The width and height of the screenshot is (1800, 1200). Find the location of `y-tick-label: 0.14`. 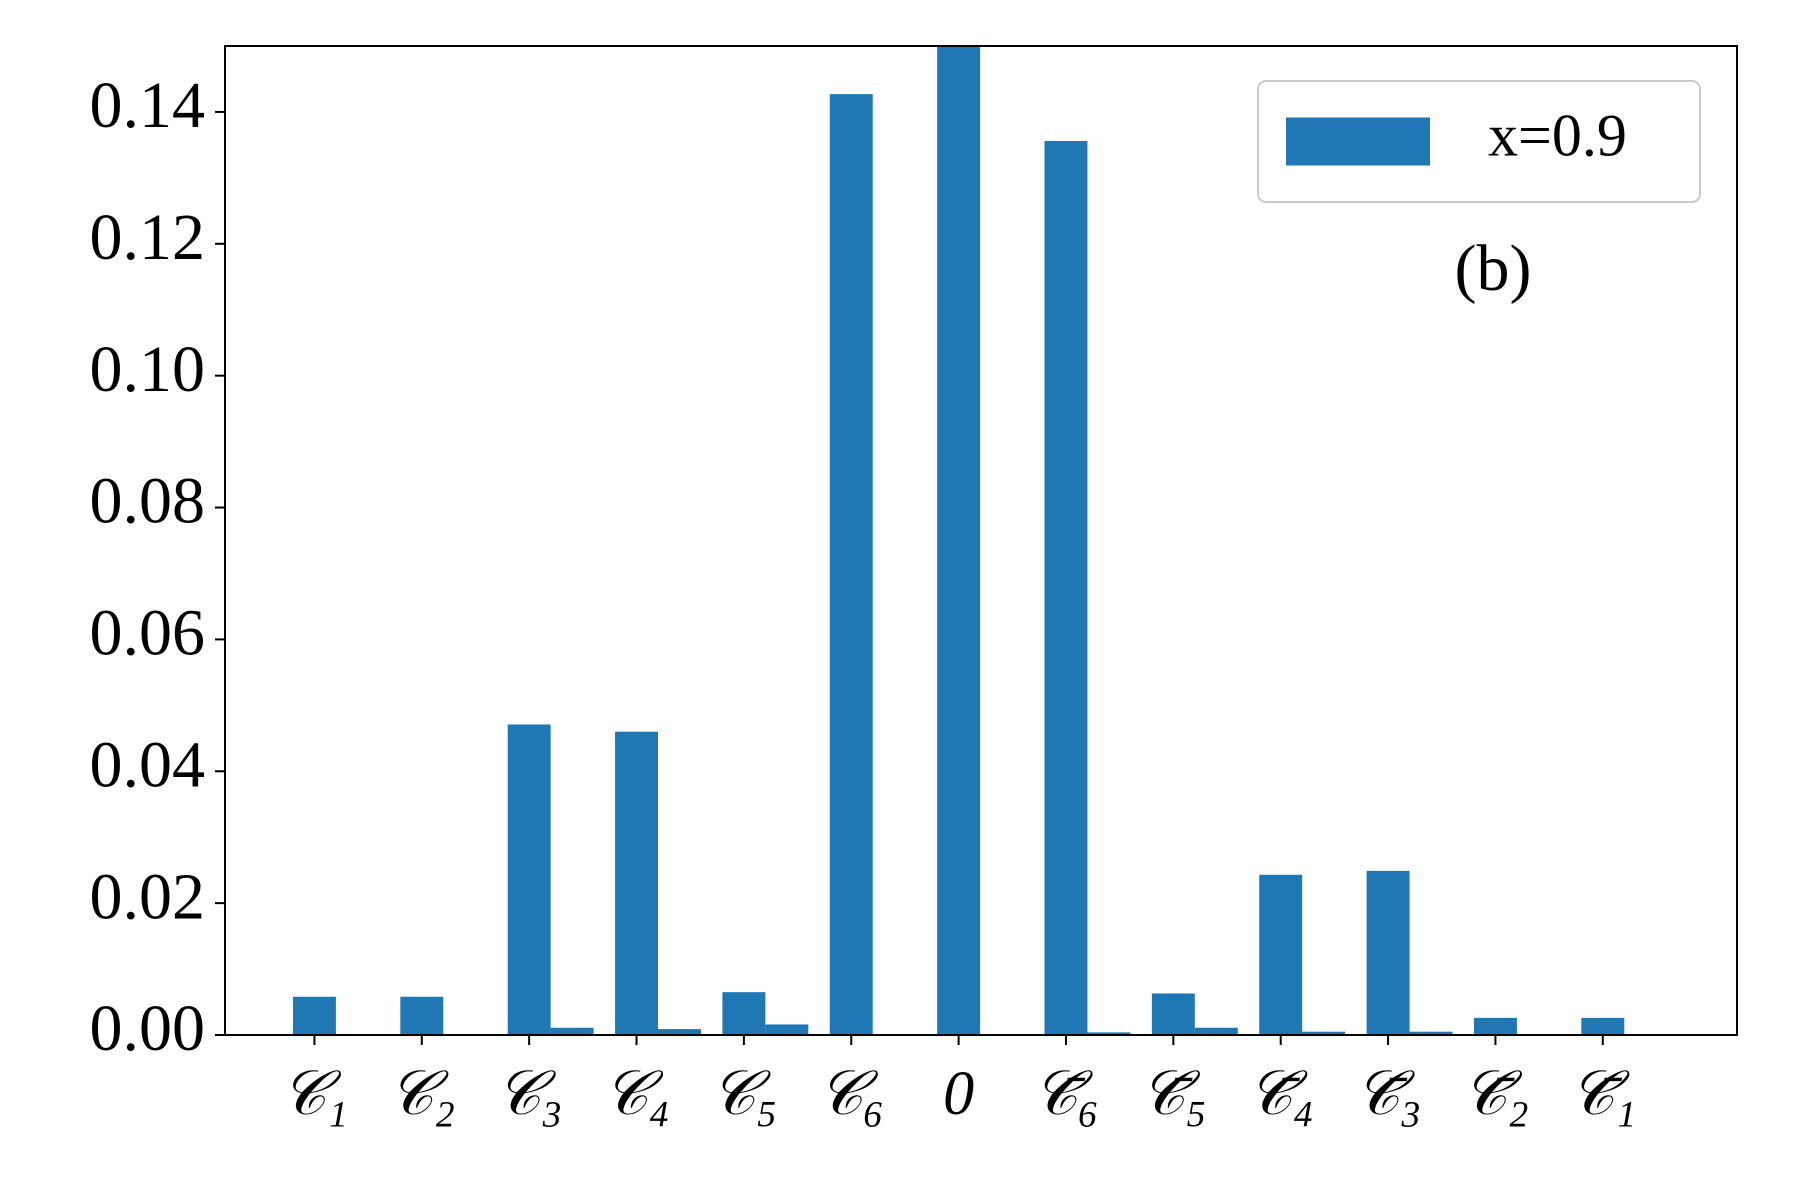

y-tick-label: 0.14 is located at coordinates (148, 105).